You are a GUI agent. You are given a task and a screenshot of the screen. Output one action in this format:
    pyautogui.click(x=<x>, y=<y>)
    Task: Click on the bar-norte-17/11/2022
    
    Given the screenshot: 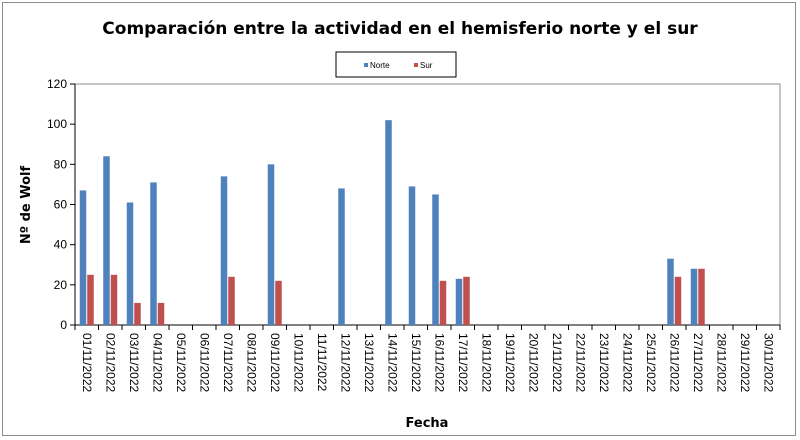 What is the action you would take?
    pyautogui.click(x=459, y=301)
    